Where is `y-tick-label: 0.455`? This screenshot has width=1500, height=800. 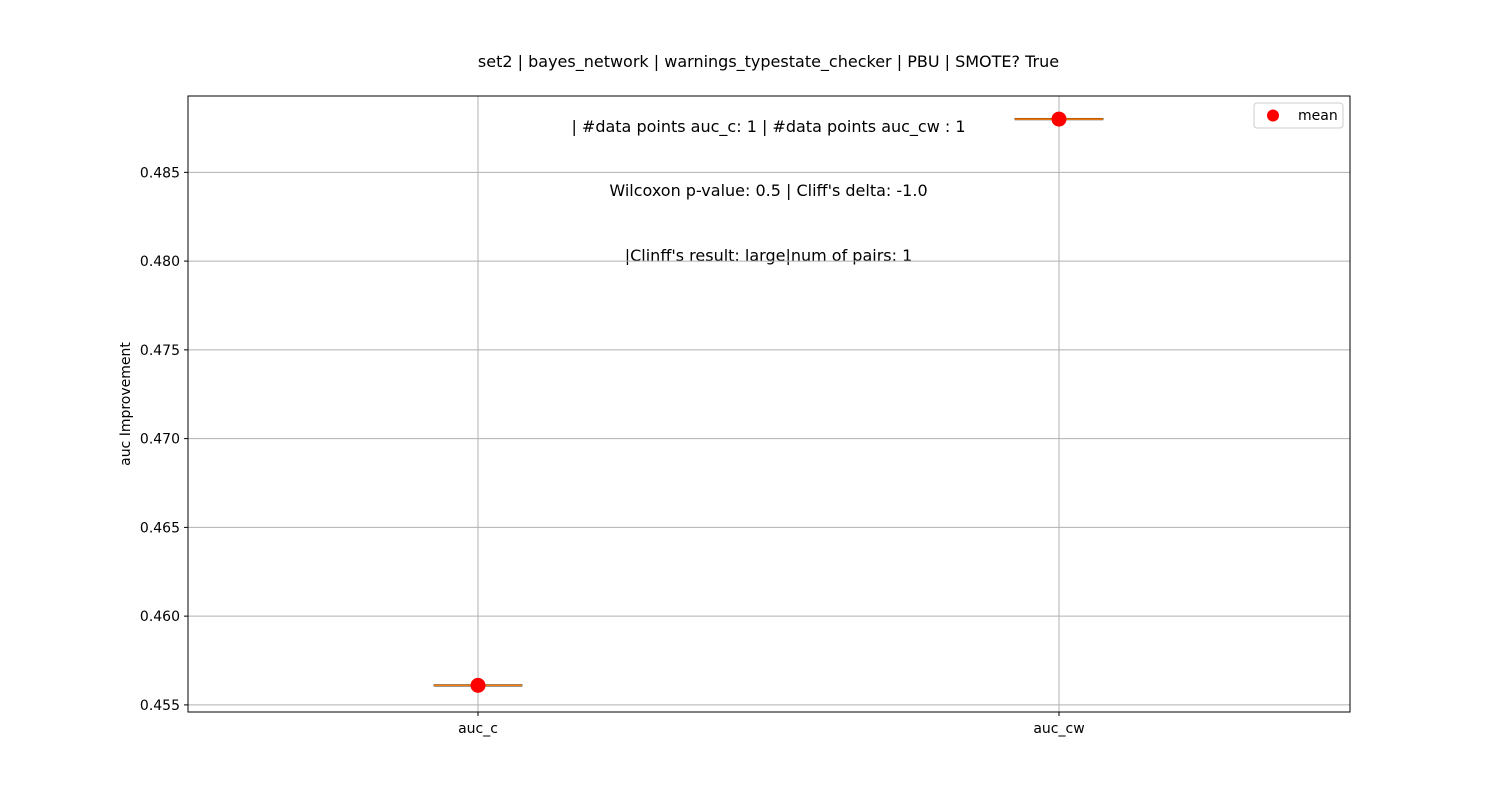
y-tick-label: 0.455 is located at coordinates (160, 706).